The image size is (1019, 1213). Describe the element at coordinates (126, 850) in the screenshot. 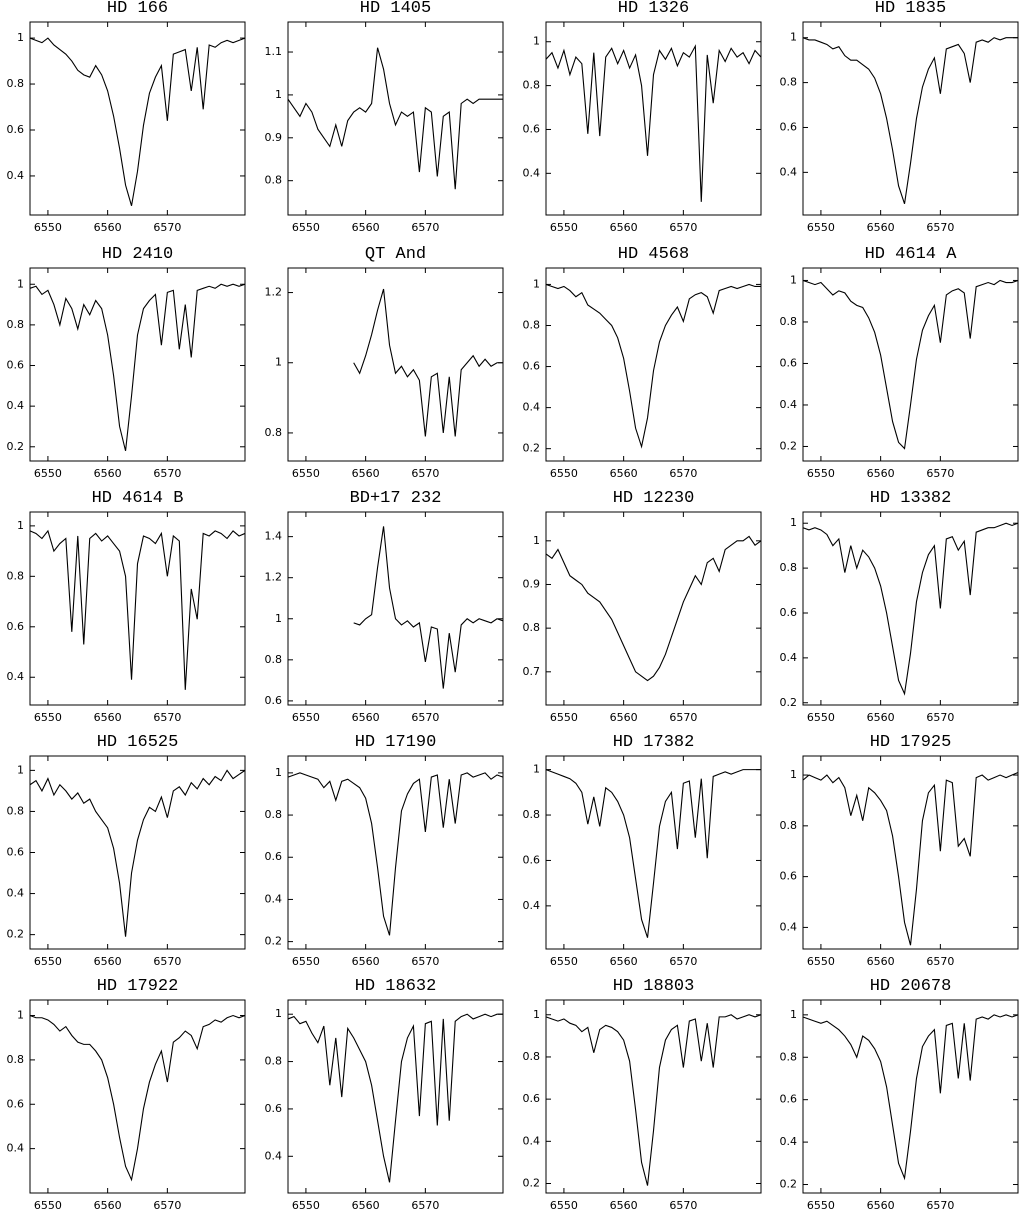

I see `panel: HD 16525 6550 6560 6570 0.2 0.4 0.6 0.8 1` at that location.